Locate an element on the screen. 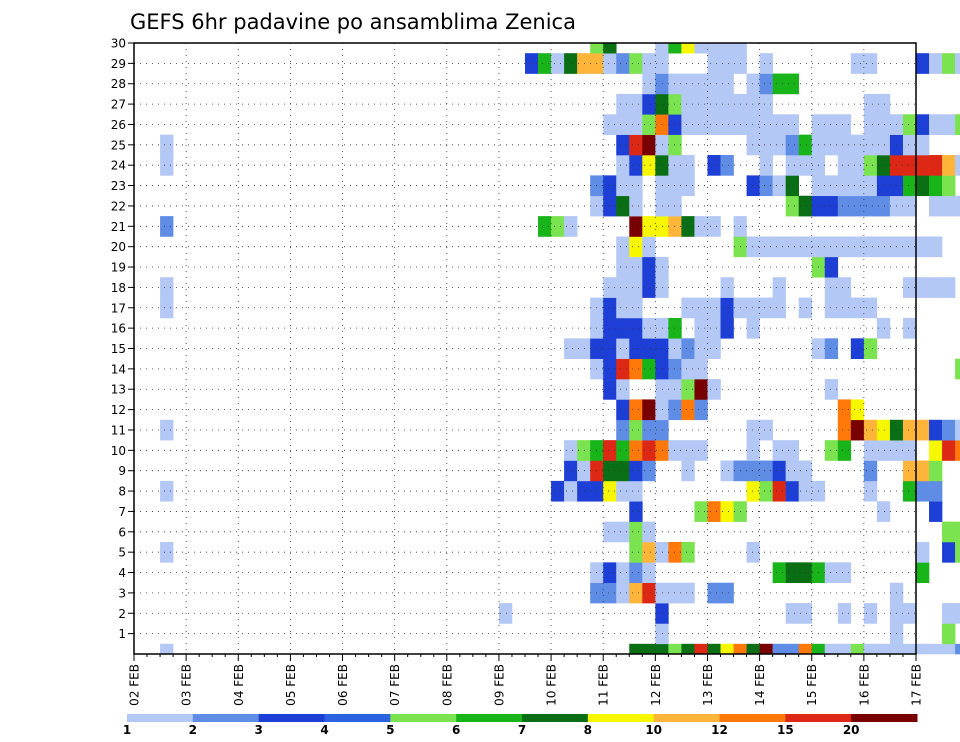 This screenshot has height=742, width=960. colorbar-swatch is located at coordinates (357, 718).